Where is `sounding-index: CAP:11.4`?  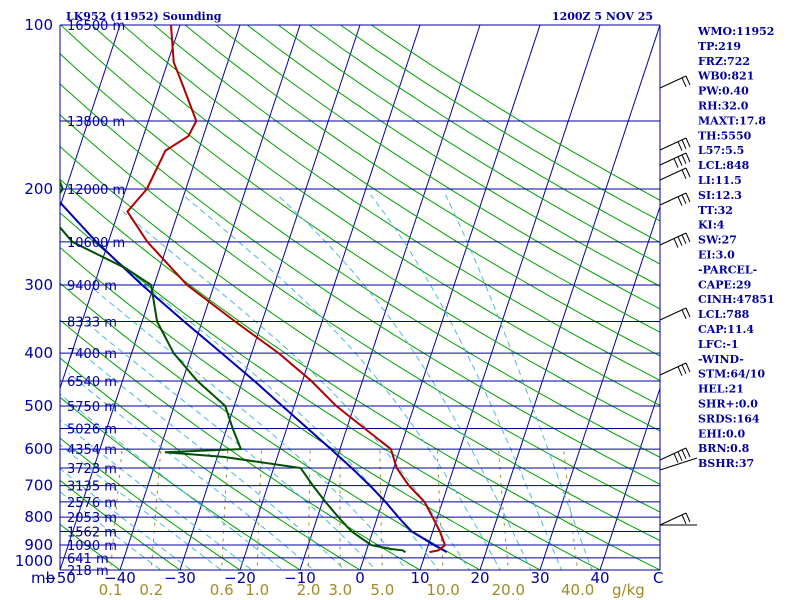 sounding-index: CAP:11.4 is located at coordinates (726, 329).